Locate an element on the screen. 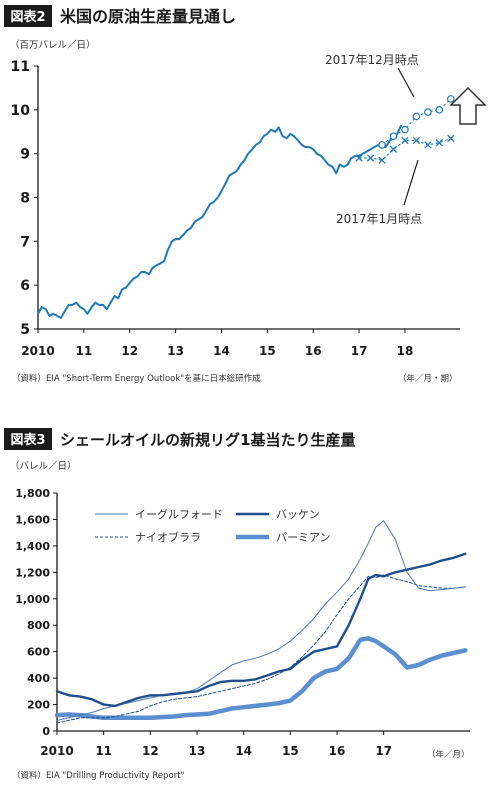 The image size is (492, 796). chart2-legend-label: ナイオブララ is located at coordinates (168, 537).